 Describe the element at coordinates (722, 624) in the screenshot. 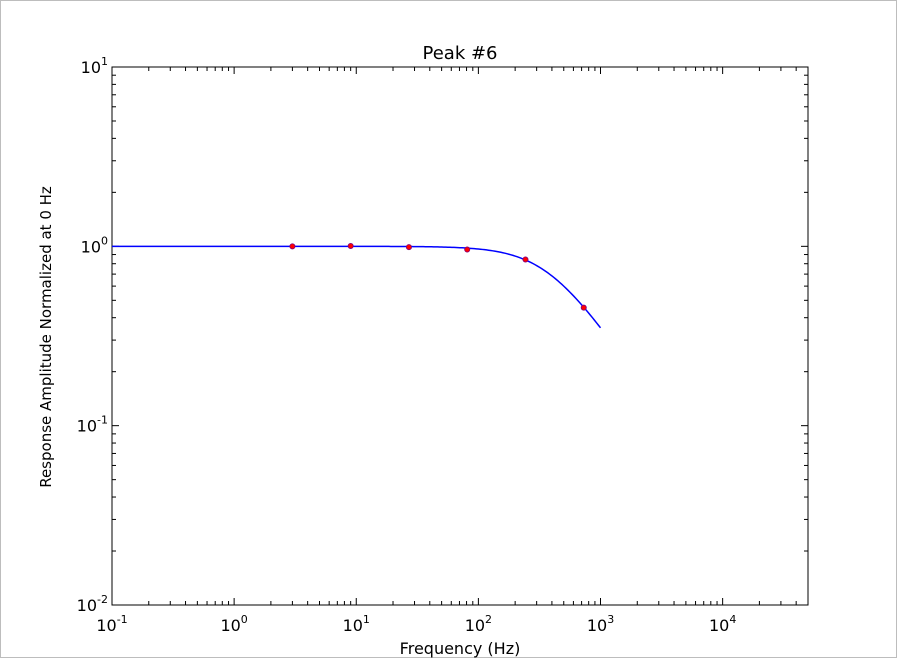

I see `x-tick-label: 10⁴` at that location.